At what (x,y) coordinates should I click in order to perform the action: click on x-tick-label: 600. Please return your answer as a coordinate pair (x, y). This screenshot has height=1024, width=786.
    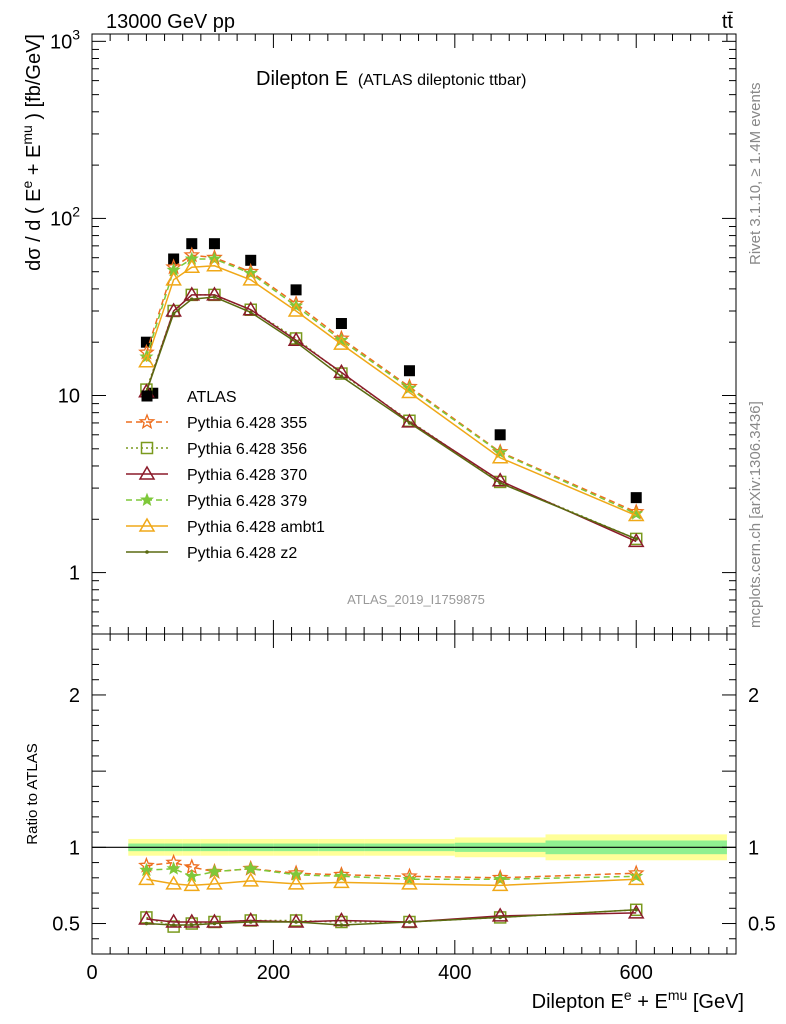
    Looking at the image, I should click on (636, 973).